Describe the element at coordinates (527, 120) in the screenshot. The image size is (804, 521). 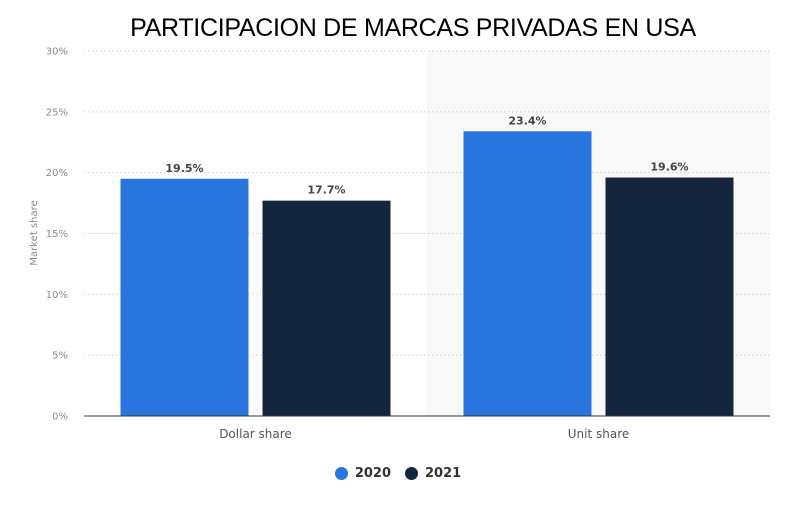
I see `data-label: 23.4%` at that location.